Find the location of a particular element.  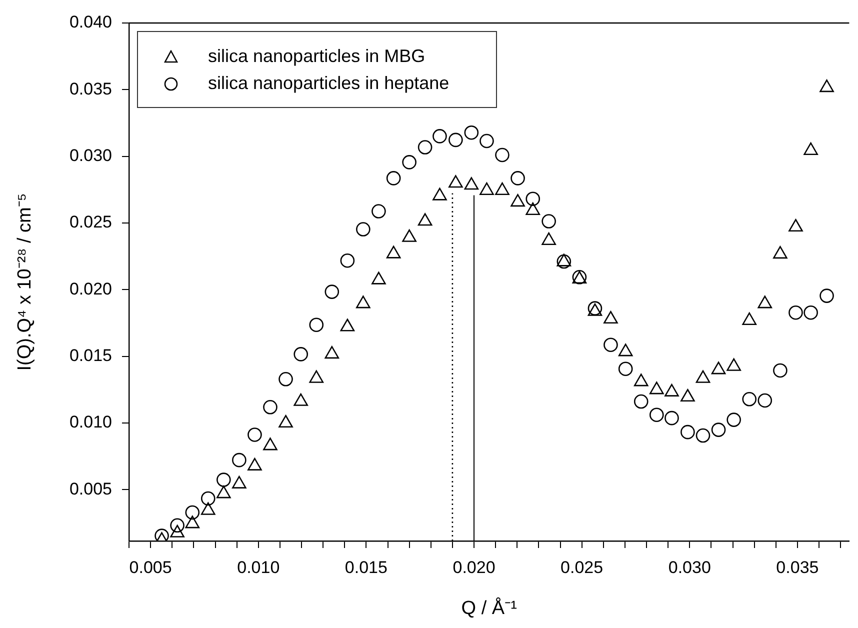

x-axis-title: Q / Å⁻¹ is located at coordinates (489, 607).